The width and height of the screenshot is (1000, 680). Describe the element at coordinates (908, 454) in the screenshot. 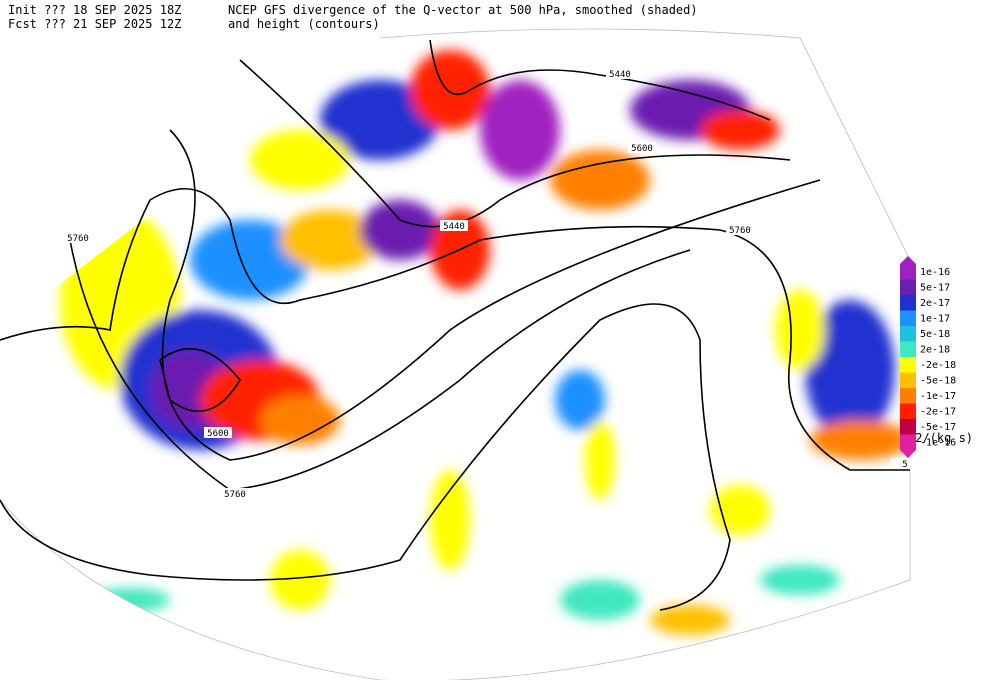

I see `colorbar-bottom` at that location.